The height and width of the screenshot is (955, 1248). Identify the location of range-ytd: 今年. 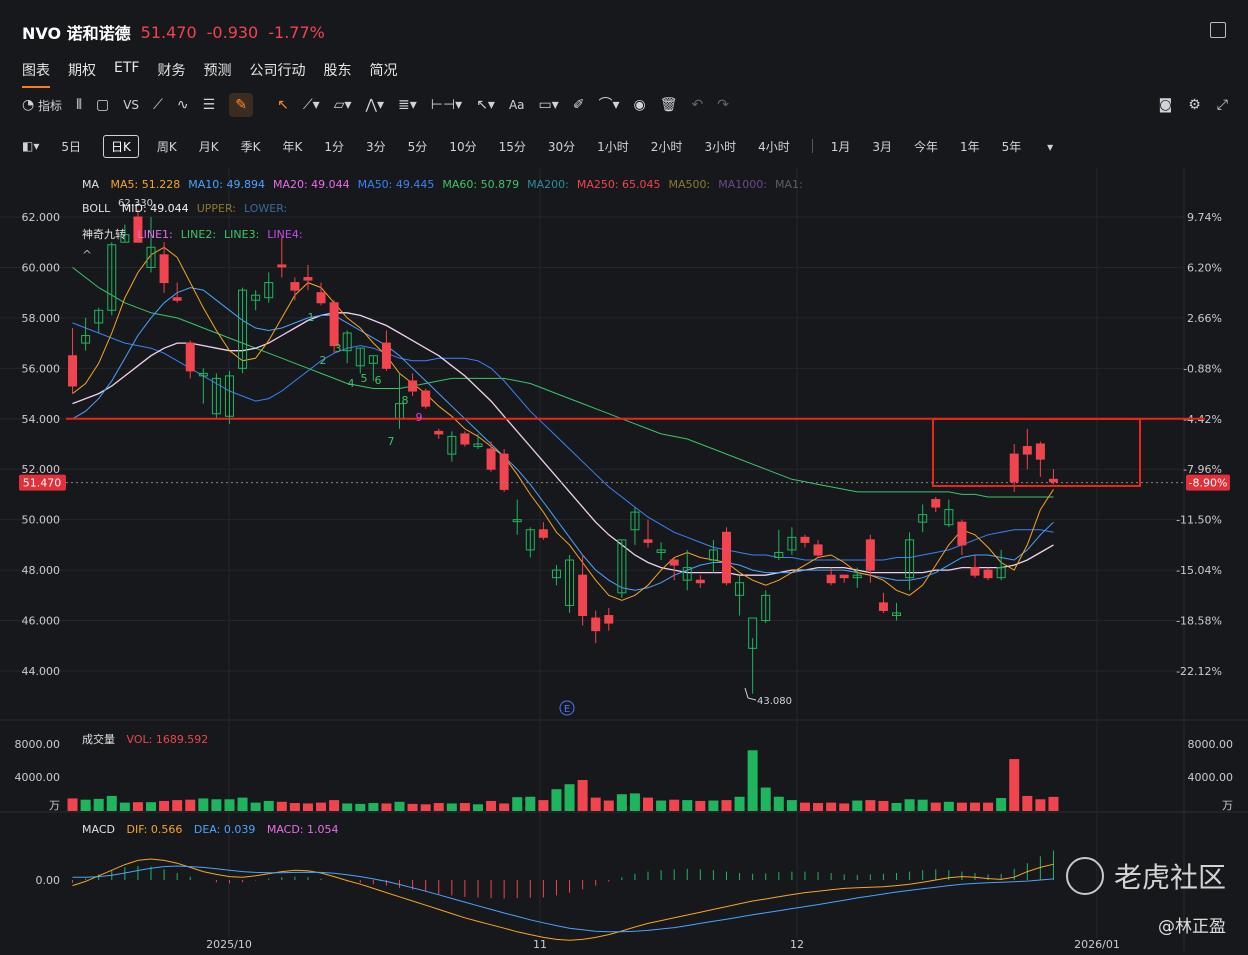
(926, 146).